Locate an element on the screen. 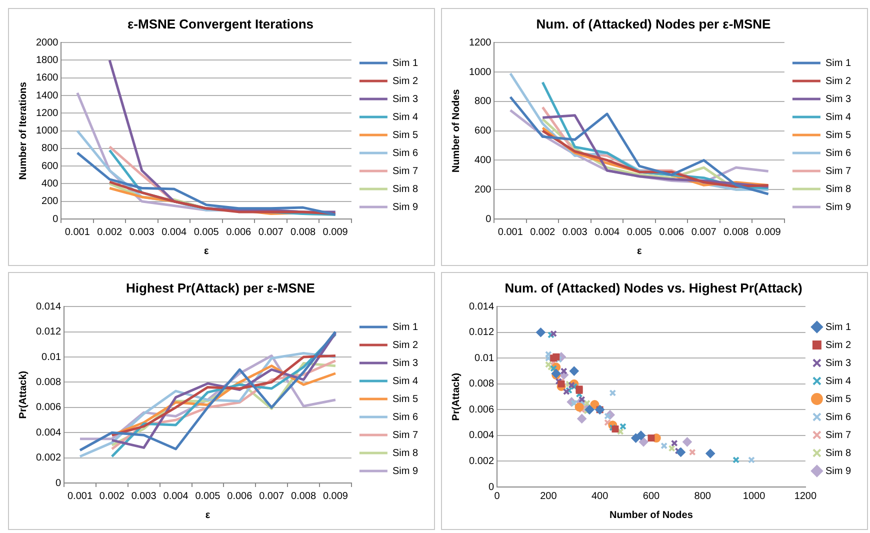  x-tick-label: 800 is located at coordinates (703, 496).